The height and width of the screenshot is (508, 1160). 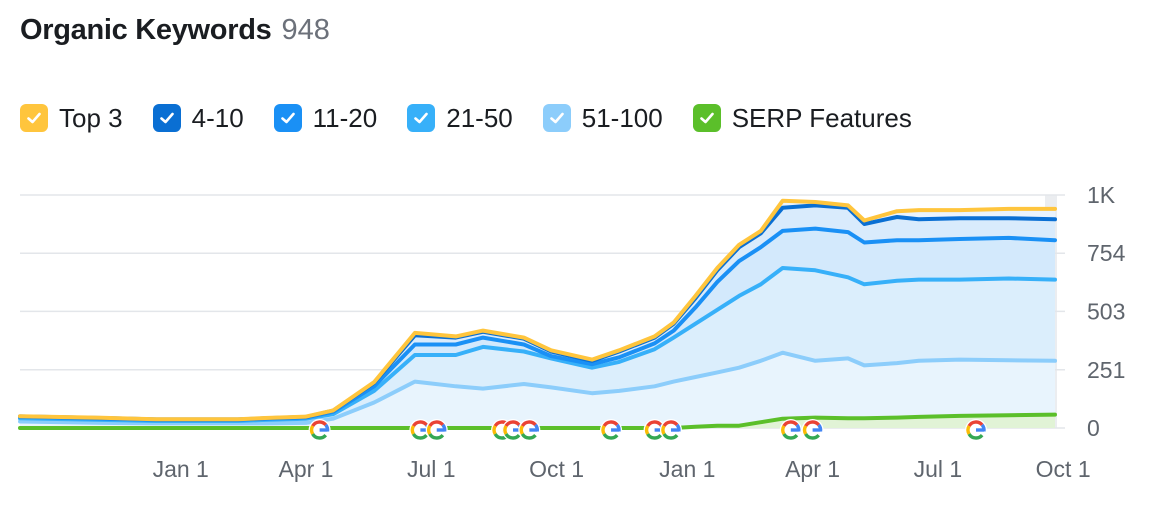 I want to click on keyword-count: 948, so click(x=305, y=30).